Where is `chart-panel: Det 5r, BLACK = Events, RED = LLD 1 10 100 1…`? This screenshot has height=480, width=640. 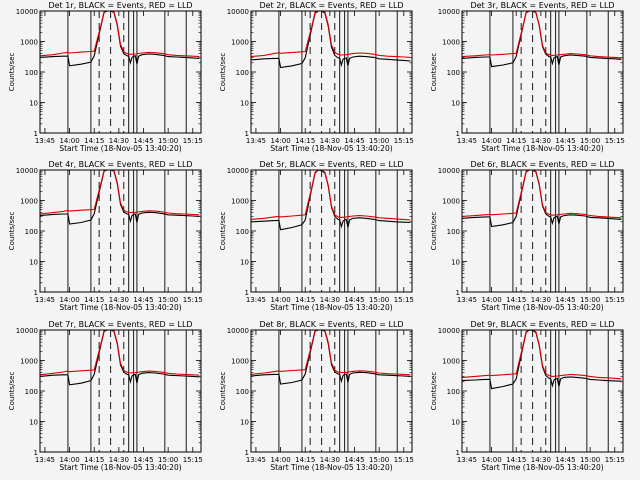
chart-panel: Det 5r, BLACK = Events, RED = LLD 1 10 100 1… is located at coordinates (316, 236).